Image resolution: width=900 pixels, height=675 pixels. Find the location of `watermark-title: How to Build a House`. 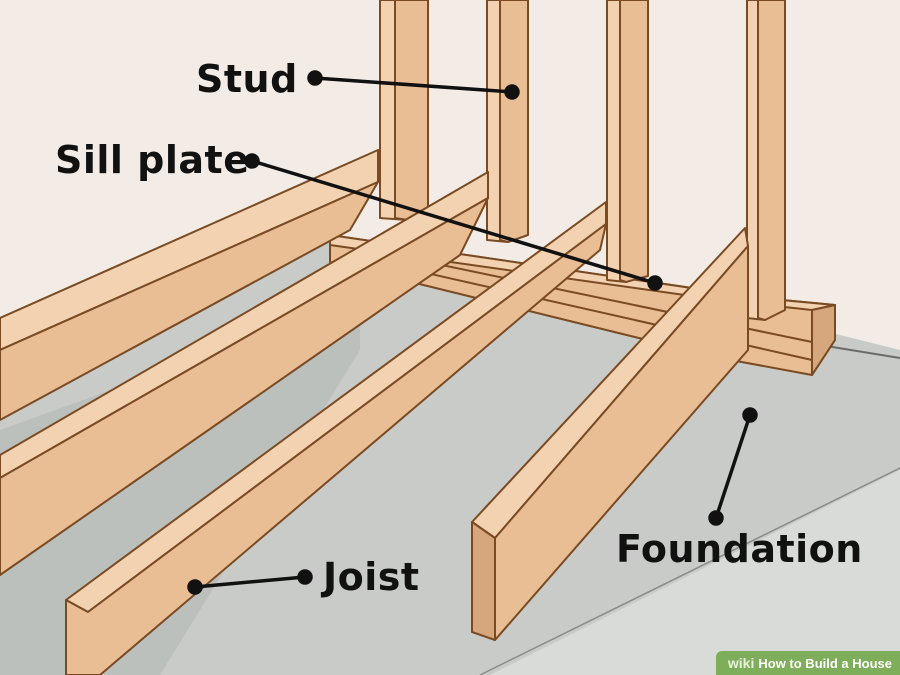

watermark-title: How to Build a House is located at coordinates (825, 663).